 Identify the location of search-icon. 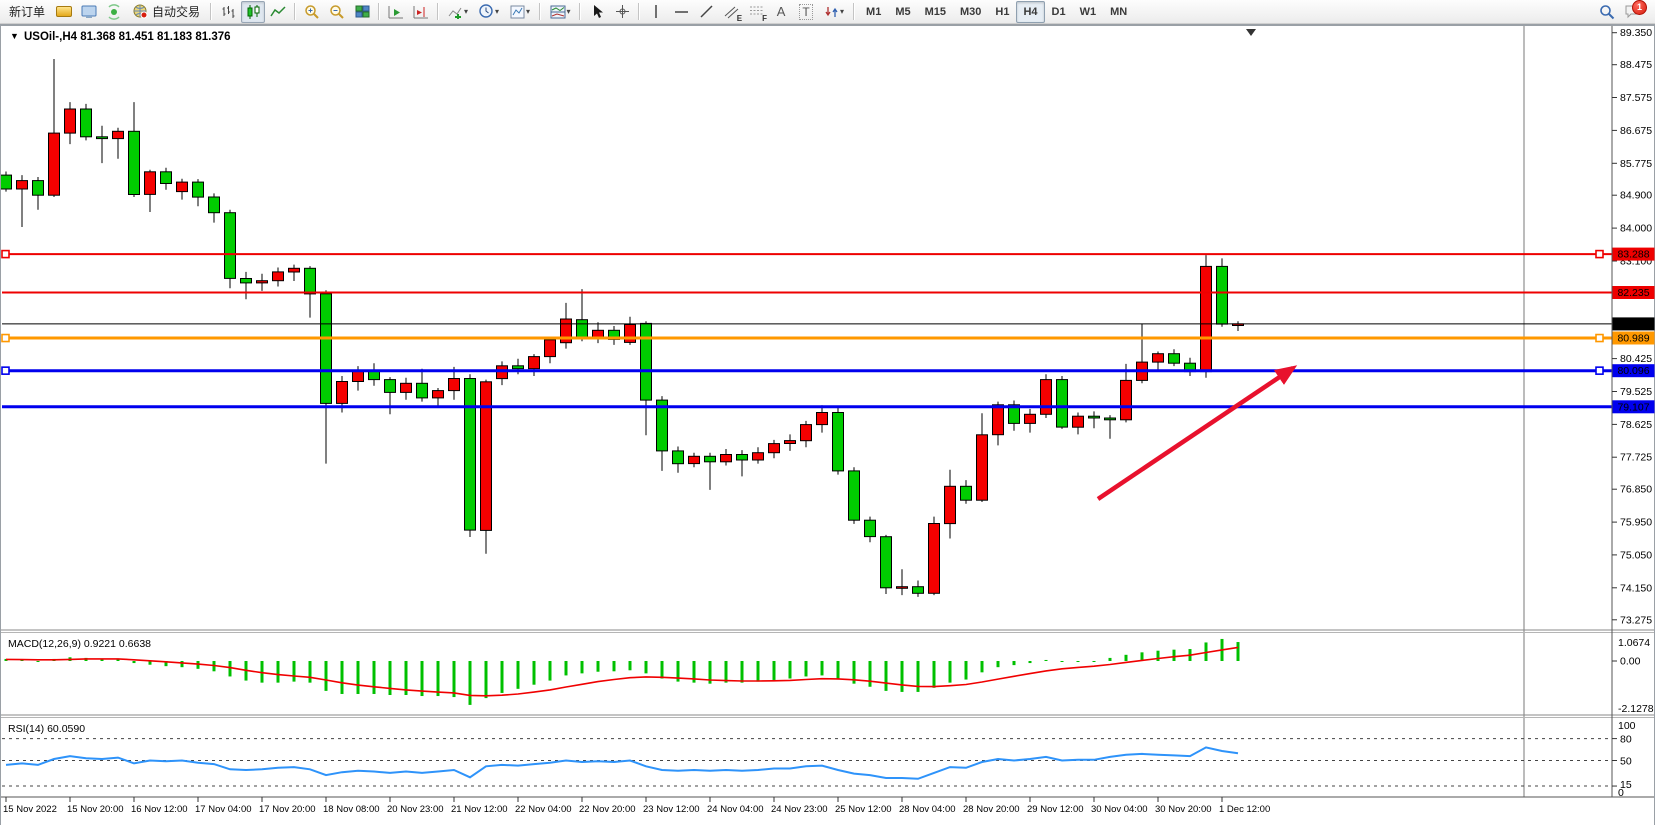
(1607, 12).